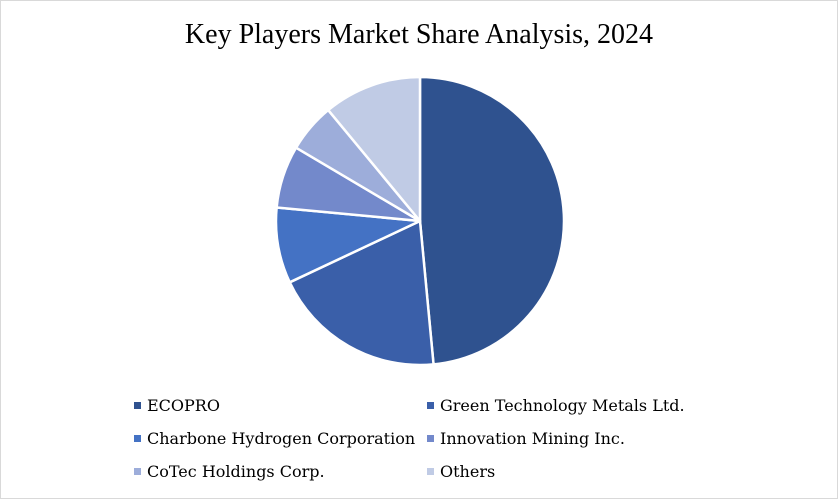 The width and height of the screenshot is (838, 499). Describe the element at coordinates (361, 293) in the screenshot. I see `pie-slice-green-technology-metals-ltd` at that location.